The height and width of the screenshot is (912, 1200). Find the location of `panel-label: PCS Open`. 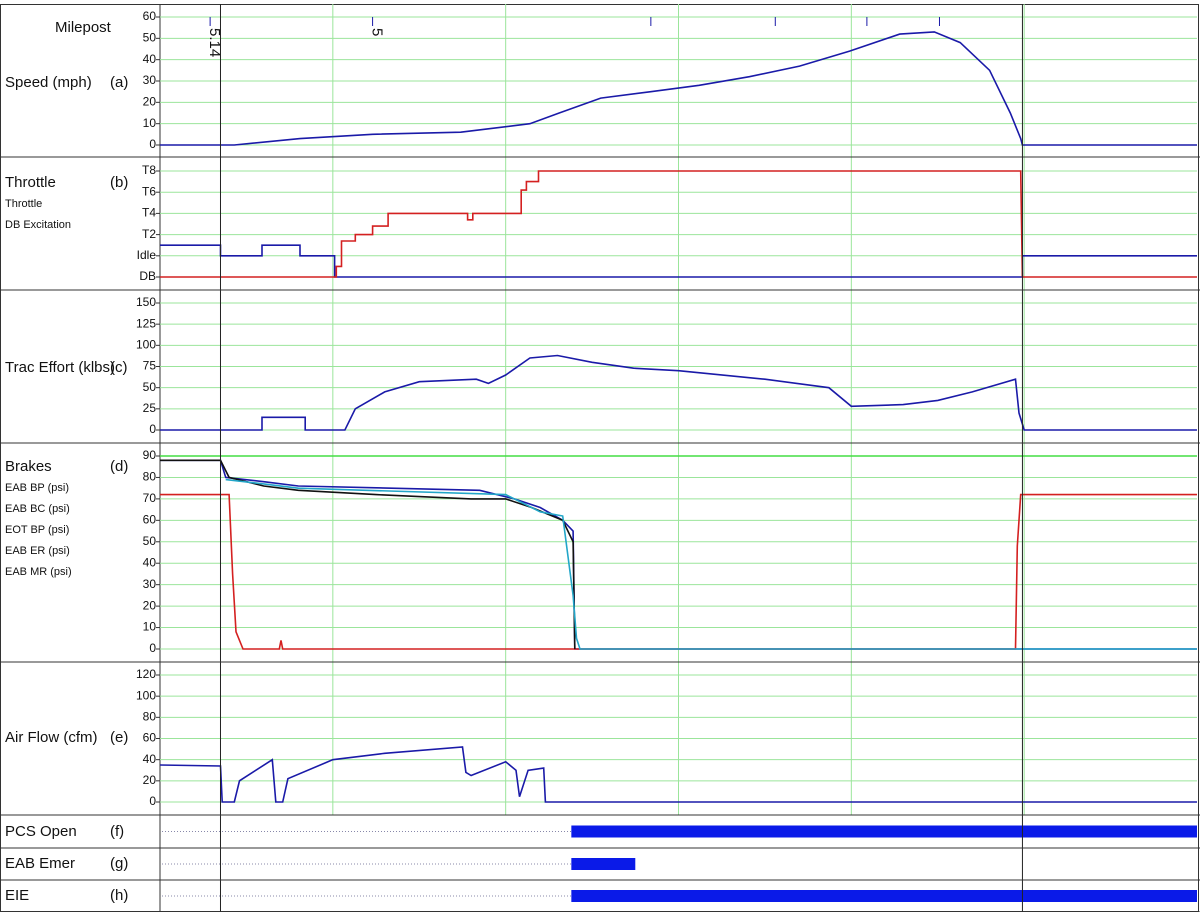

panel-label: PCS Open is located at coordinates (41, 831).